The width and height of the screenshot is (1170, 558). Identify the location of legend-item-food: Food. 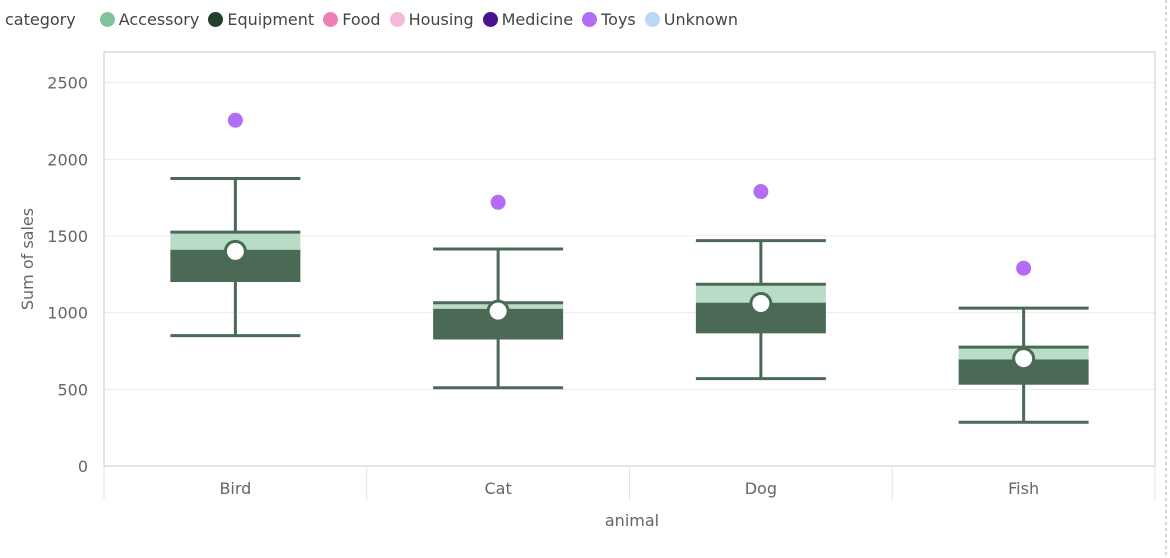
(352, 19).